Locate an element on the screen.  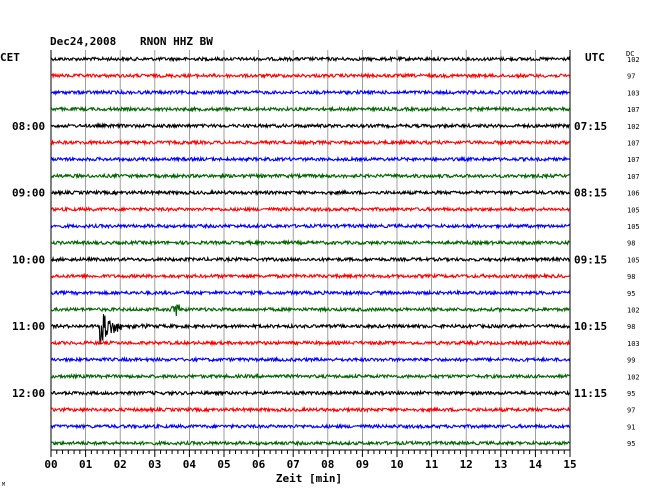
x-tick-label: 10 is located at coordinates (396, 464).